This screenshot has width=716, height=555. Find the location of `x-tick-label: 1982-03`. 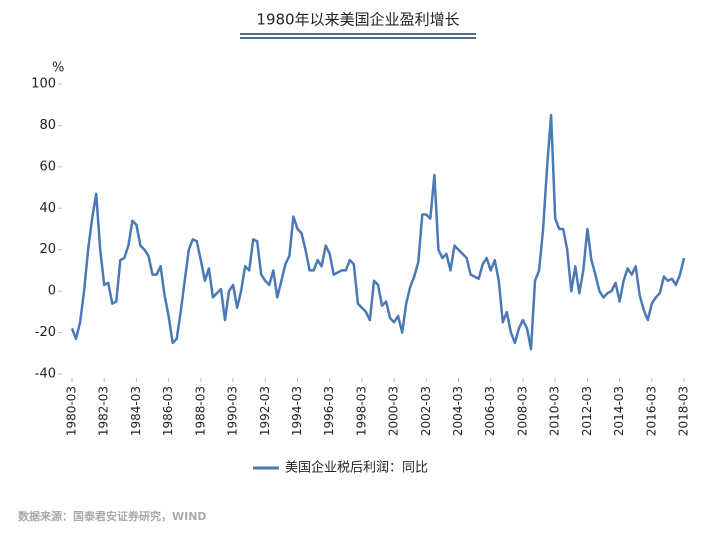

x-tick-label: 1982-03 is located at coordinates (104, 411).